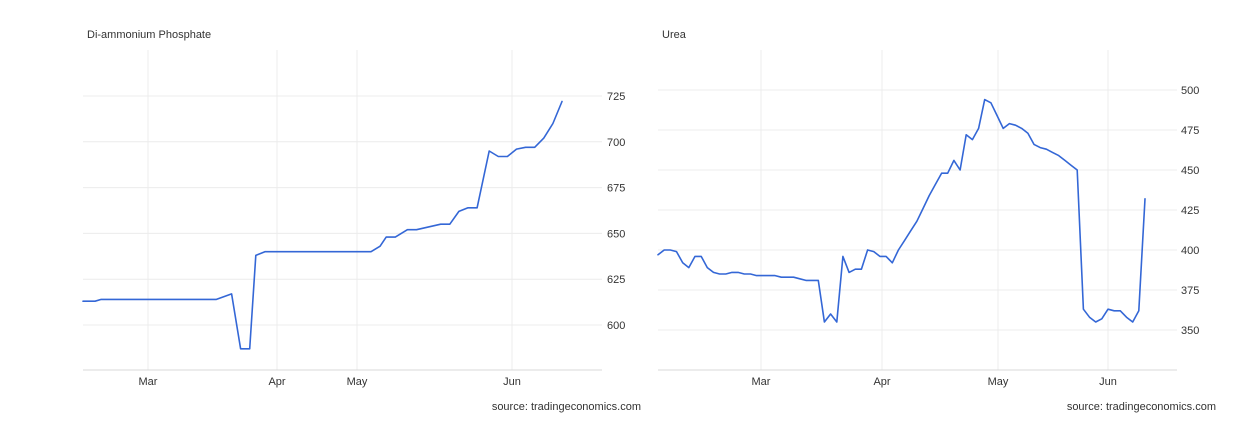 The width and height of the screenshot is (1258, 448). Describe the element at coordinates (1190, 211) in the screenshot. I see `y-tick-label: 425` at that location.